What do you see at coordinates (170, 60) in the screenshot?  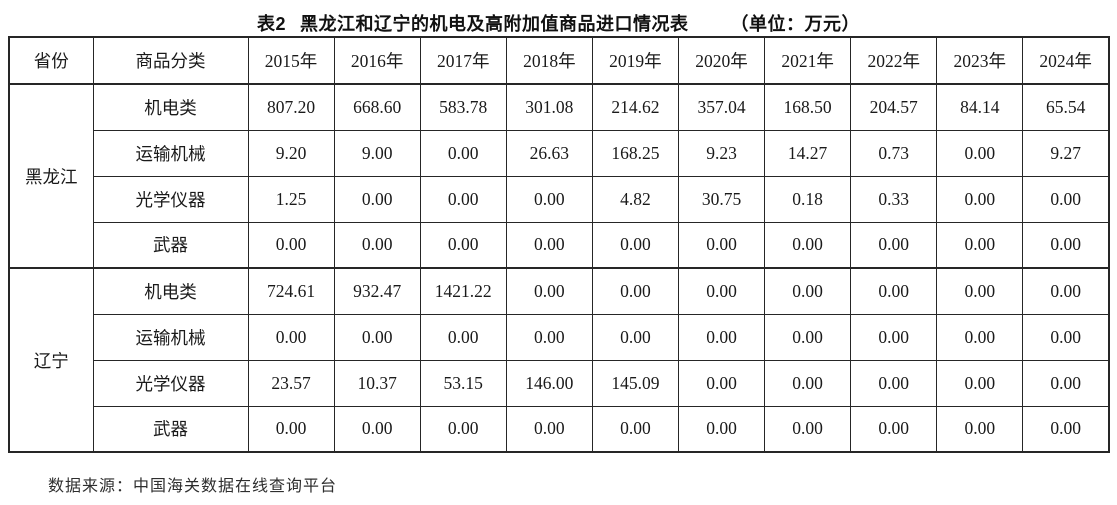 I see `header-category: 商品分类` at bounding box center [170, 60].